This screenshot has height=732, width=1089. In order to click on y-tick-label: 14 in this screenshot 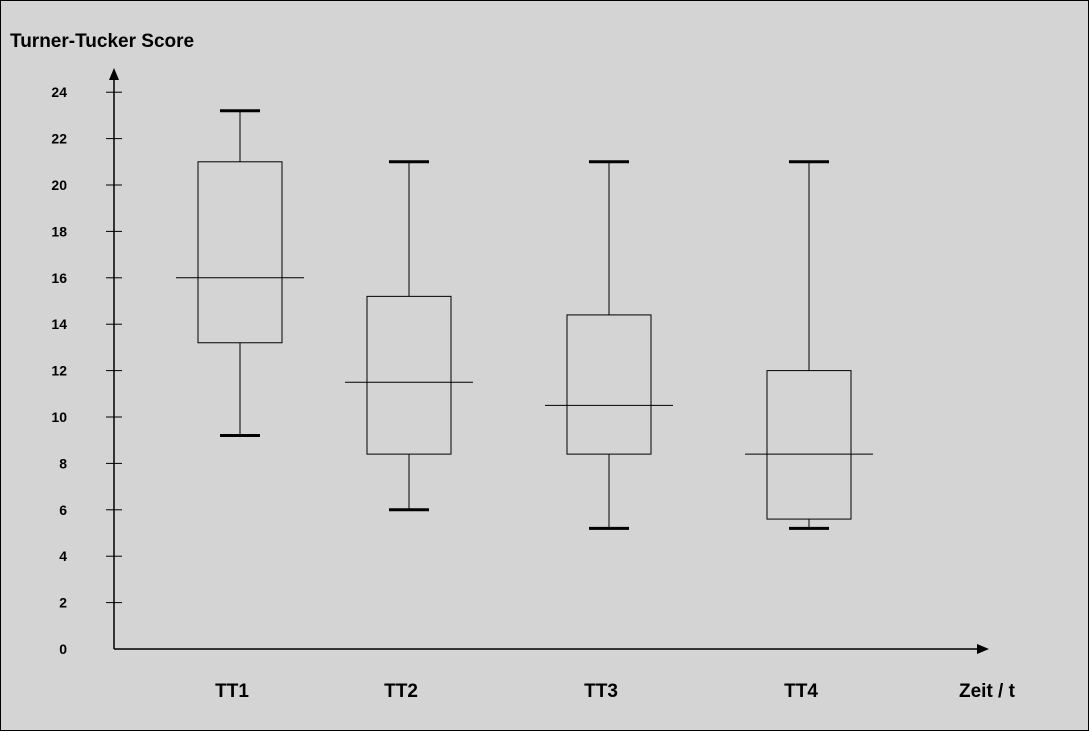, I will do `click(59, 324)`.